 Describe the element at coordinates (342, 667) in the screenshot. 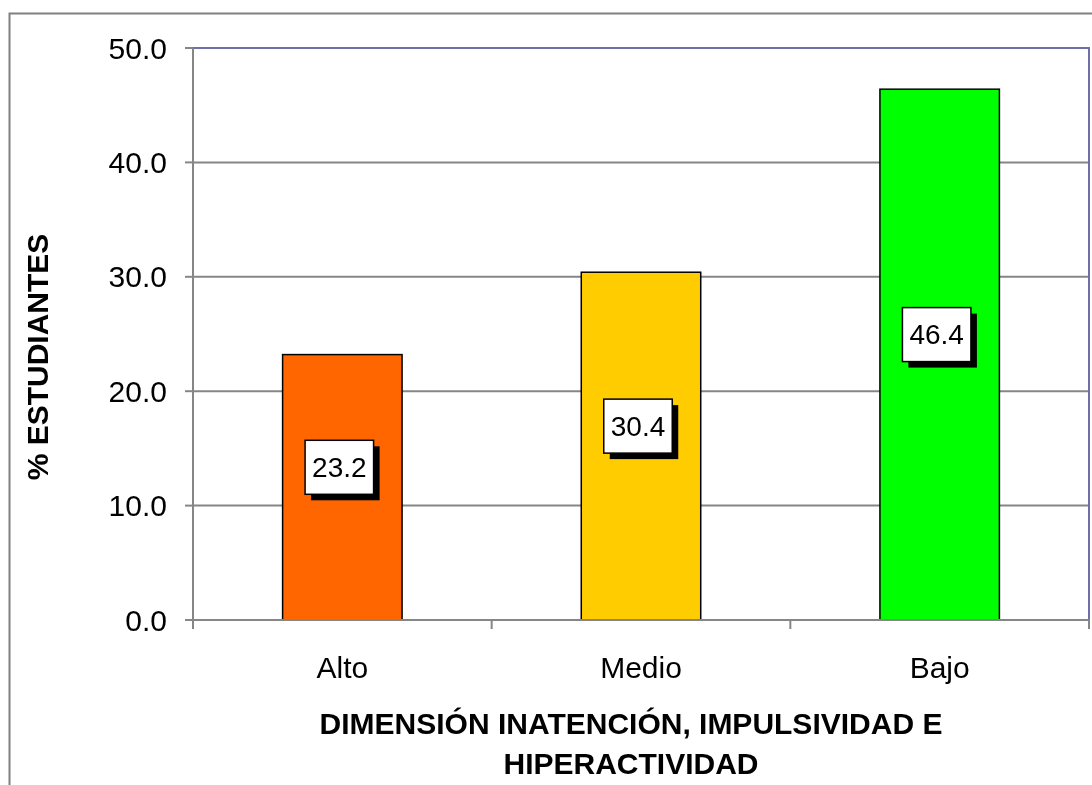

I see `x-tick-label: Alto` at that location.